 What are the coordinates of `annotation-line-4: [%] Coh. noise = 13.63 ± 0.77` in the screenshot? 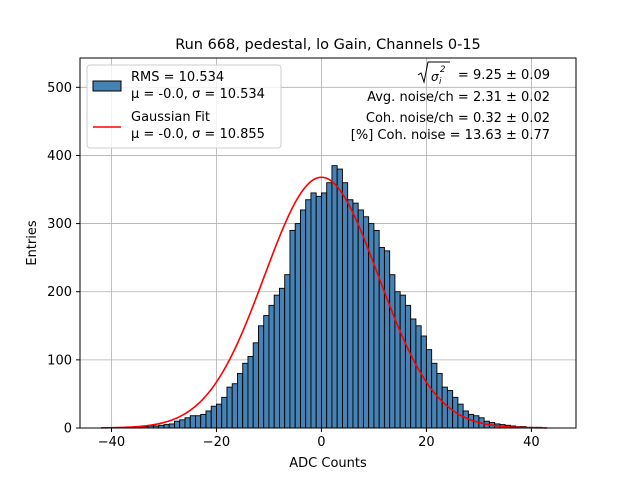 It's located at (450, 135).